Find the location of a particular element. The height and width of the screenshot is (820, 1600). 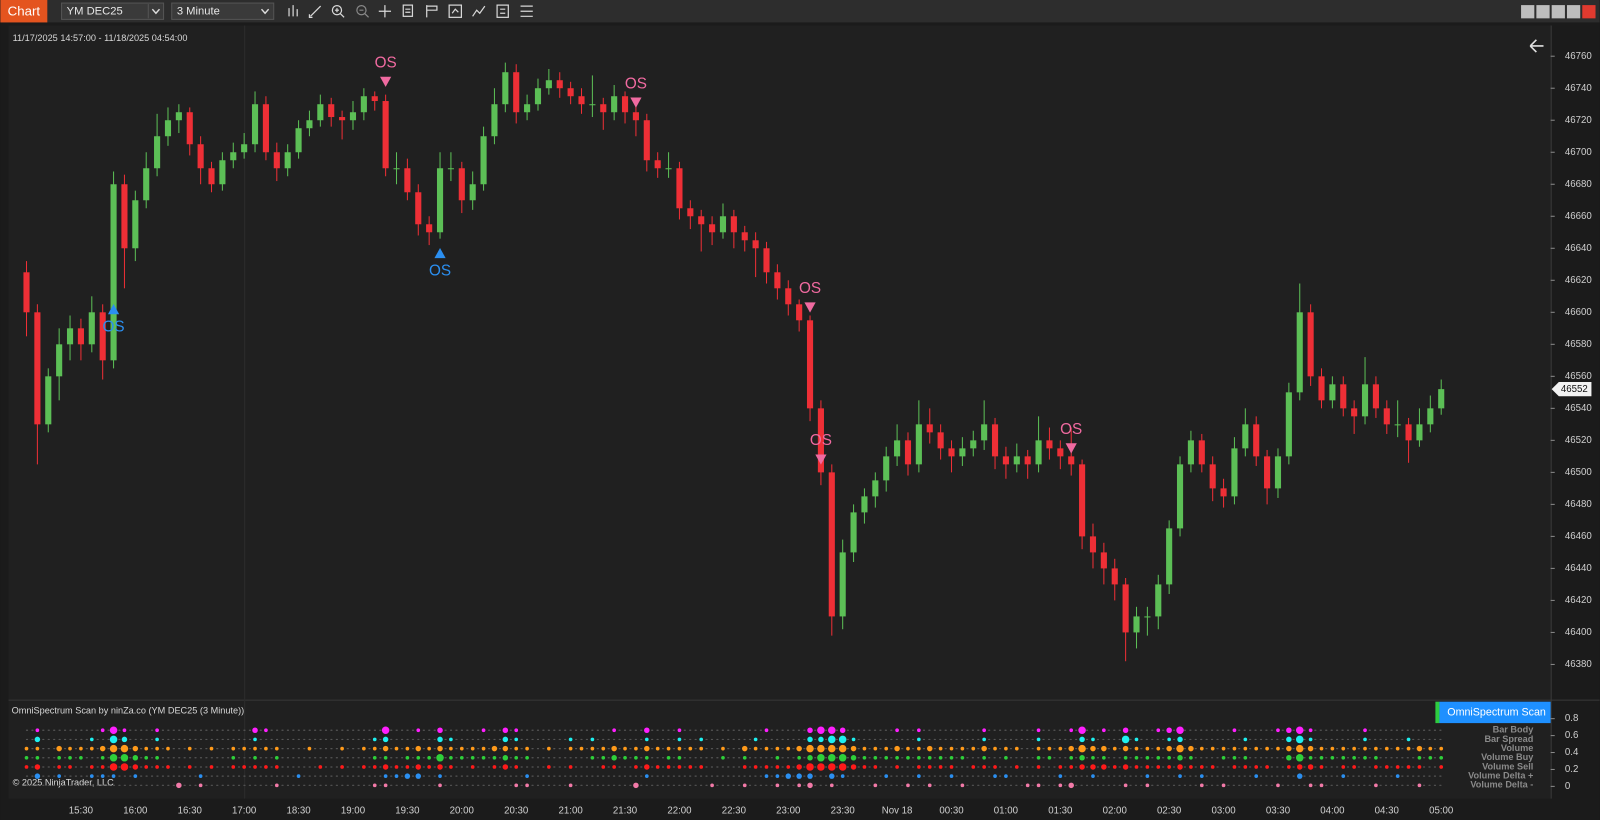

x-tick-label: 20:30 is located at coordinates (516, 810).